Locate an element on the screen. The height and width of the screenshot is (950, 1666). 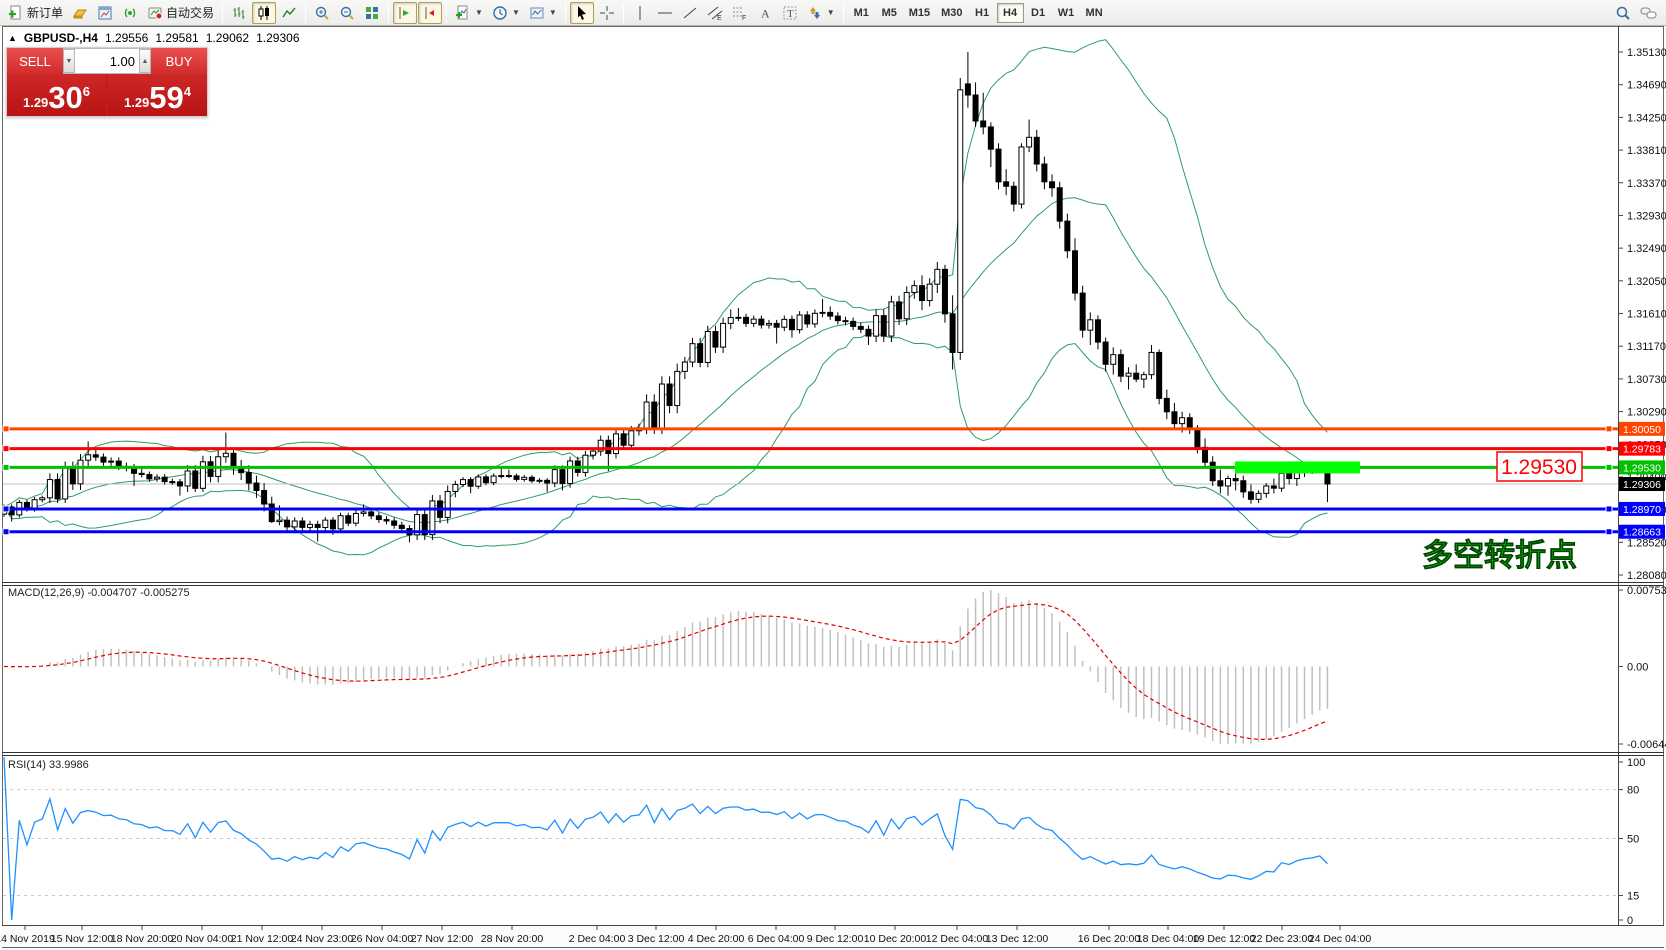
cn-annotation-text: 多空转折点 is located at coordinates (1500, 556).